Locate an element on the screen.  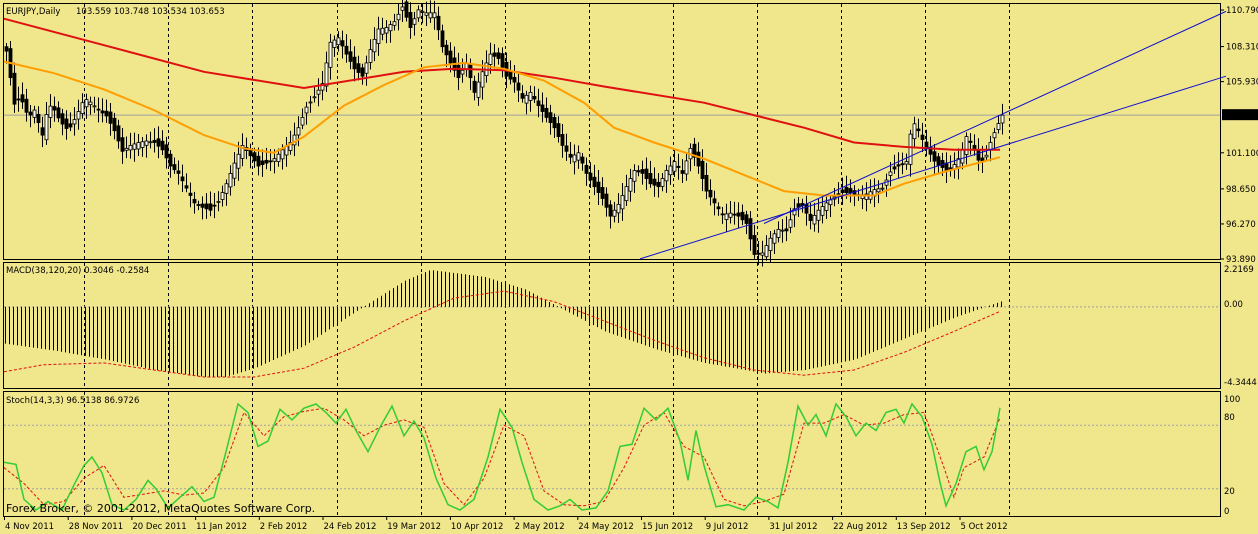
stoch-scale-100: 100 is located at coordinates (1232, 400).